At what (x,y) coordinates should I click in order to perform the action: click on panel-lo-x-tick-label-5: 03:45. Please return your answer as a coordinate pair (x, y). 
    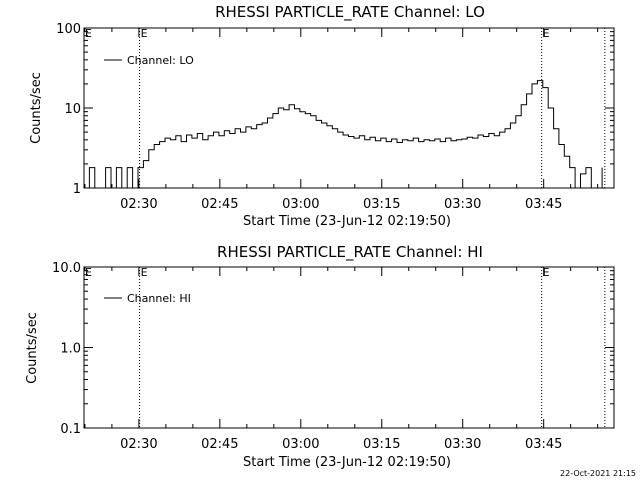
    Looking at the image, I should click on (543, 204).